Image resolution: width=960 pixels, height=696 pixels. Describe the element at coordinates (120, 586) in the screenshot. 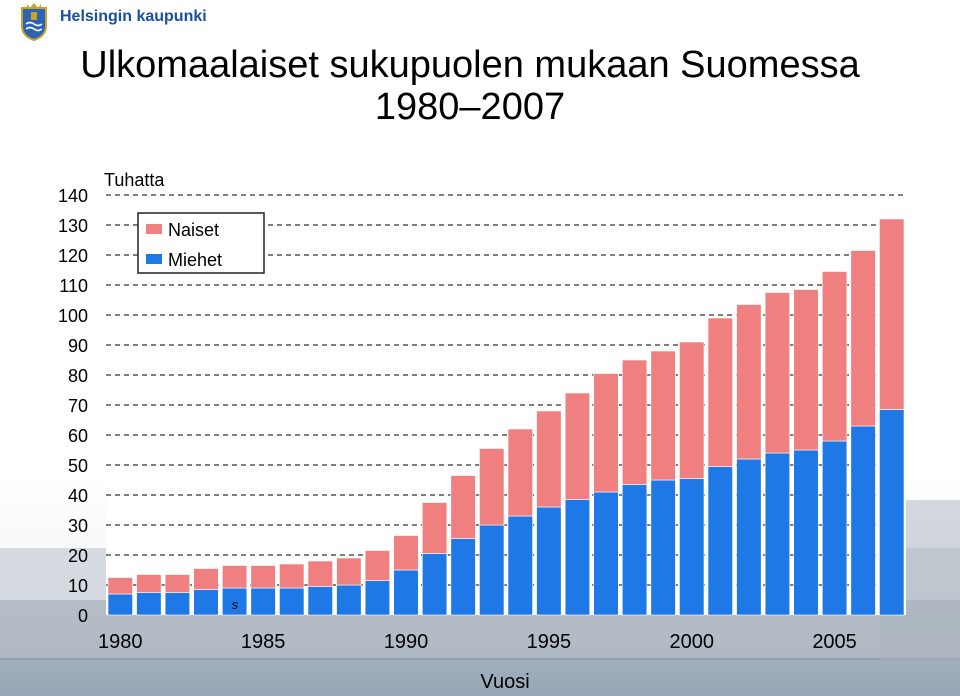

I see `bar-naiset-1980` at that location.